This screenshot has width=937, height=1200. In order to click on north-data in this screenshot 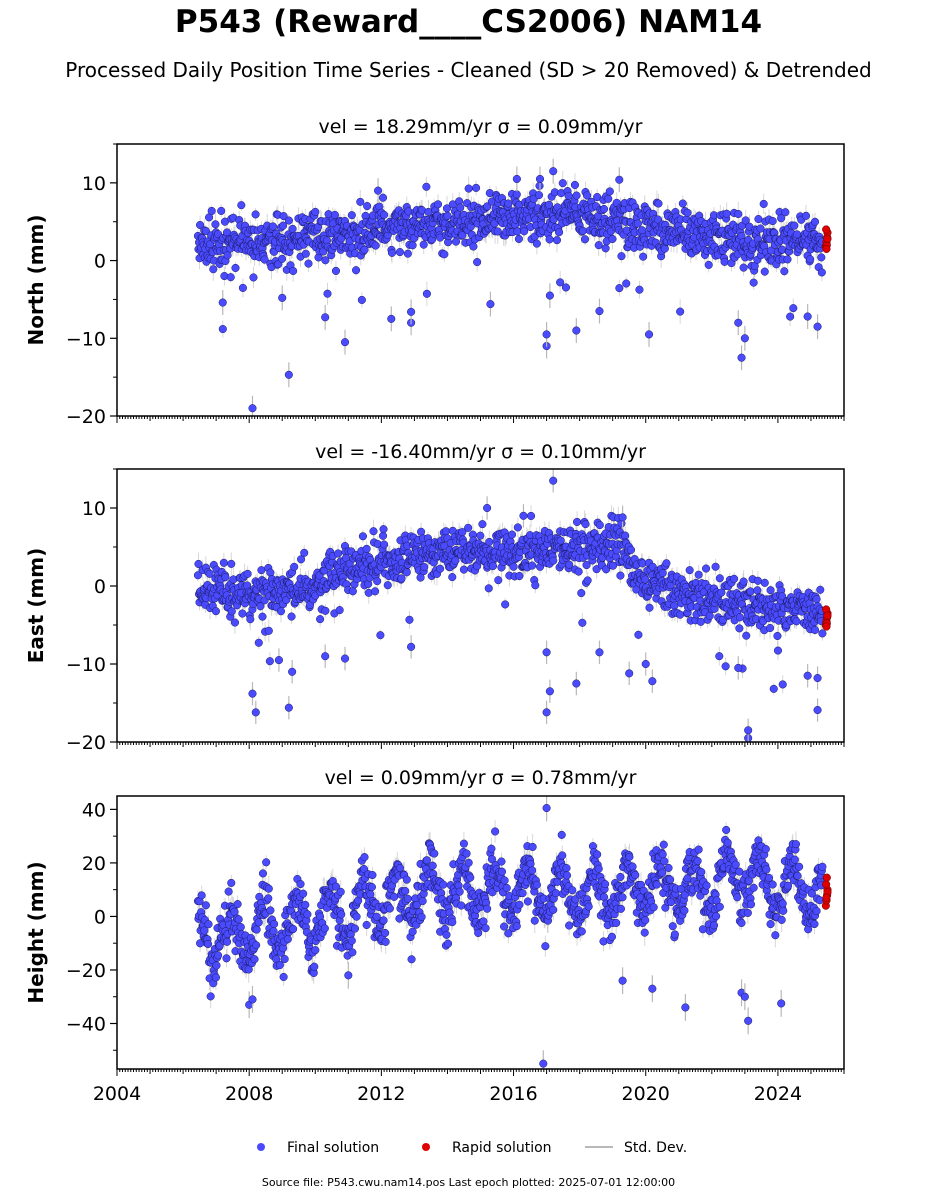, I will do `click(512, 287)`.